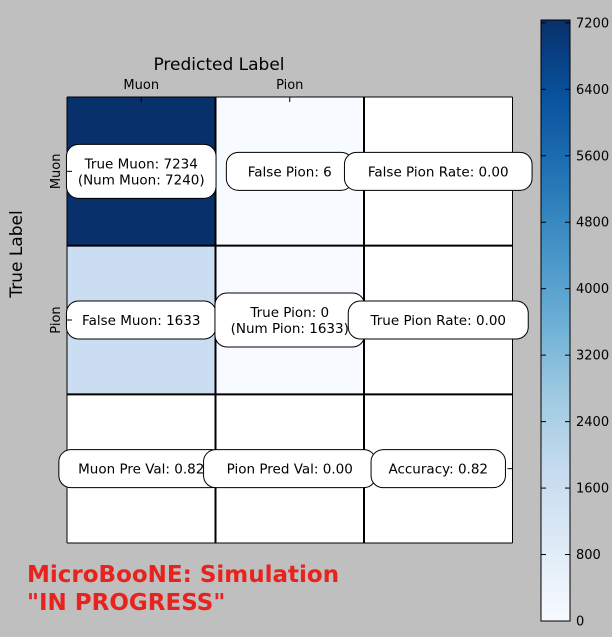 This screenshot has height=637, width=612. Describe the element at coordinates (555, 320) in the screenshot. I see `colorbar-gradient` at that location.